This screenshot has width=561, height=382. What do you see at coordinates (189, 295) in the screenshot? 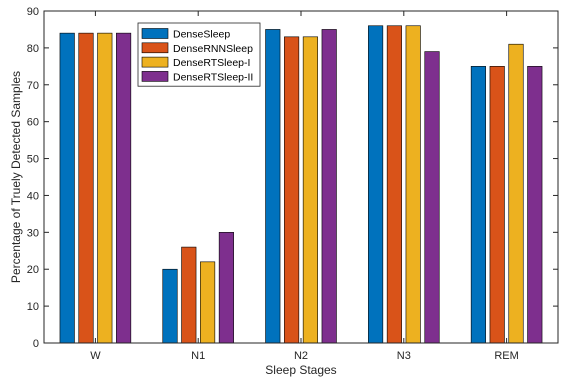
I see `bar-densernnsleep-n1` at bounding box center [189, 295].